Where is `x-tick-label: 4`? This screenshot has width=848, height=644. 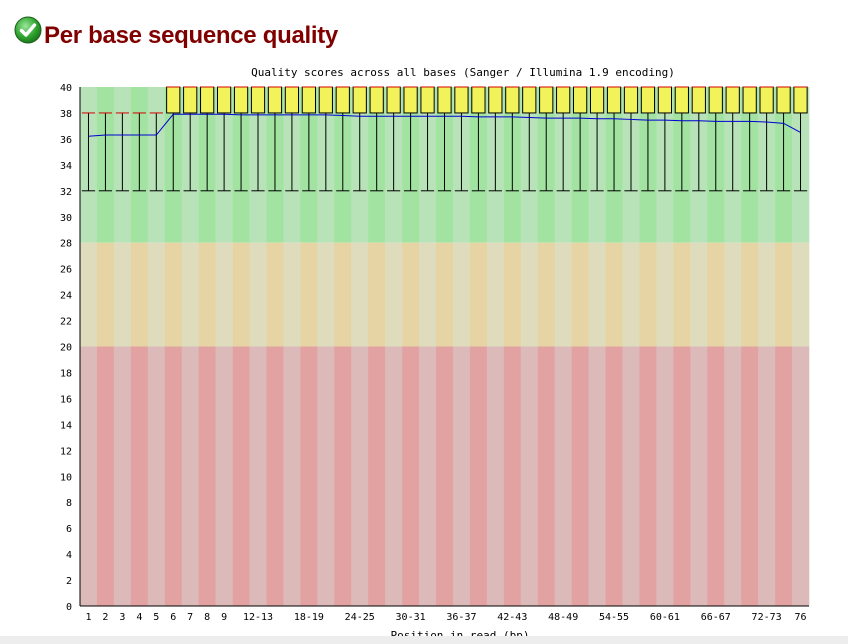 x-tick-label: 4 is located at coordinates (139, 617).